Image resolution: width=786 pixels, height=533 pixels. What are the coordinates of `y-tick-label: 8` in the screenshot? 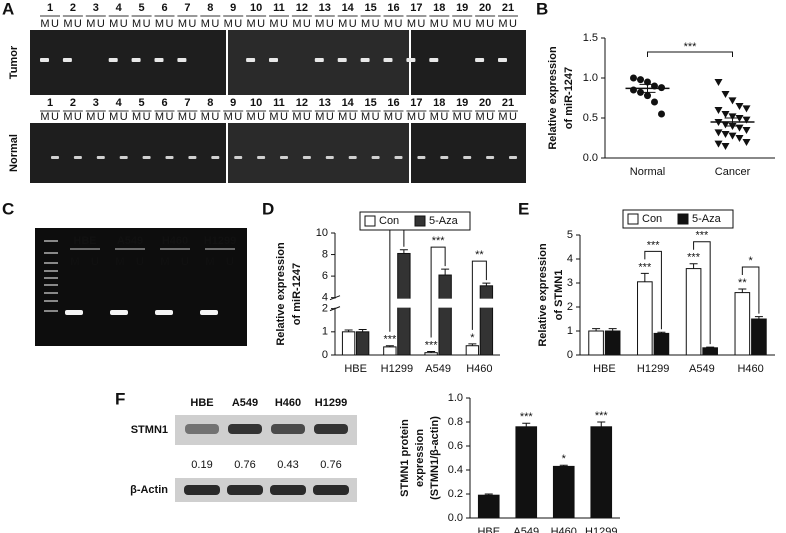 It's located at (325, 254).